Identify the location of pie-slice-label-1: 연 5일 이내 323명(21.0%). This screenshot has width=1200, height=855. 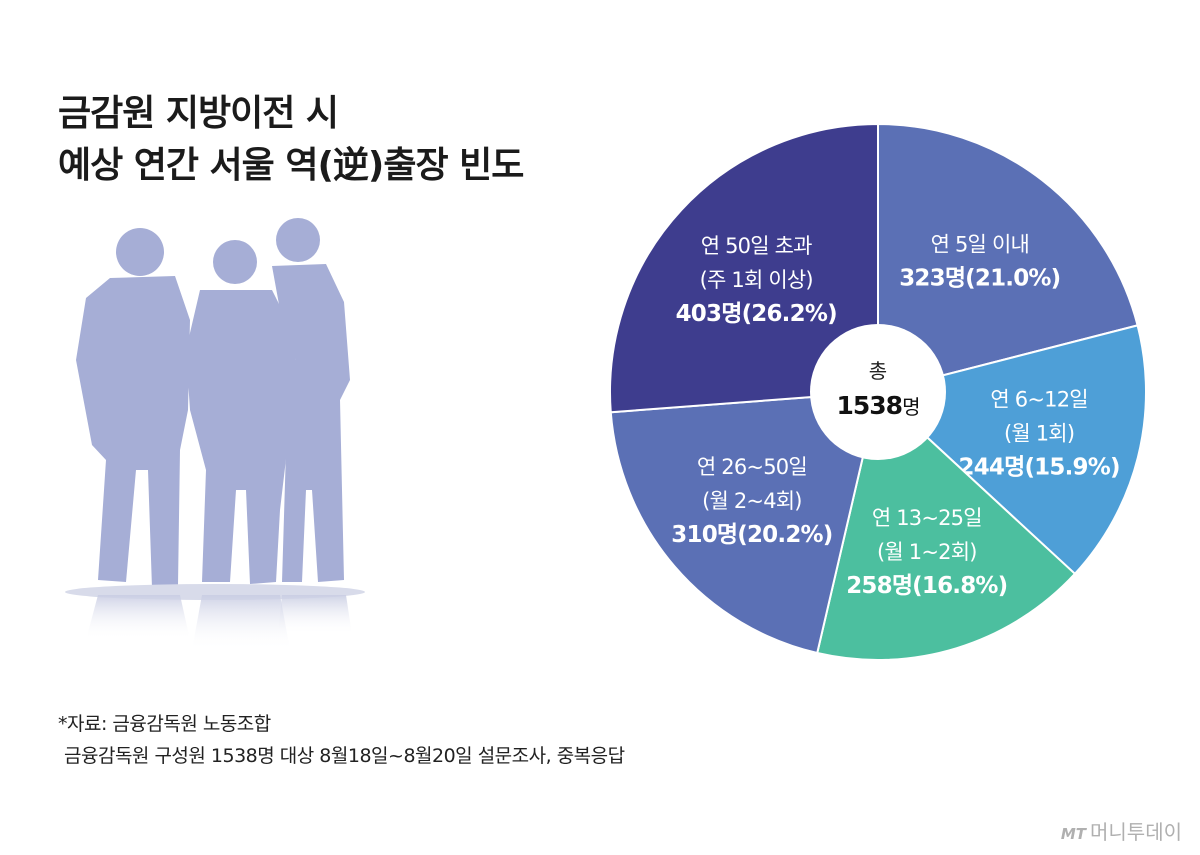
(980, 262).